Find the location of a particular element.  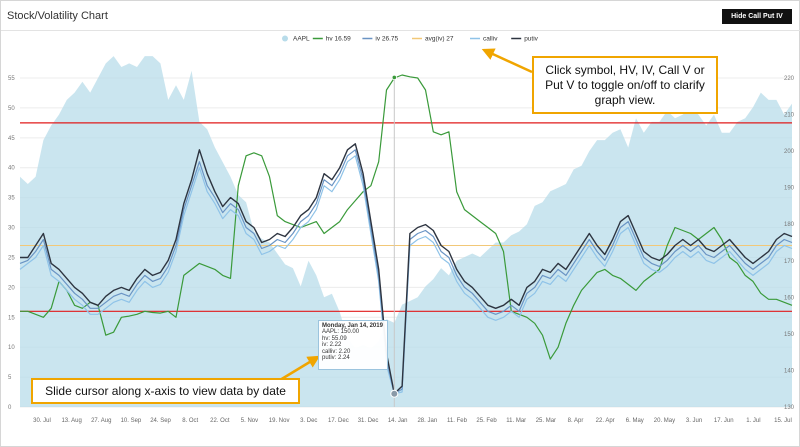

y-right-tick-label: 220 is located at coordinates (789, 79).